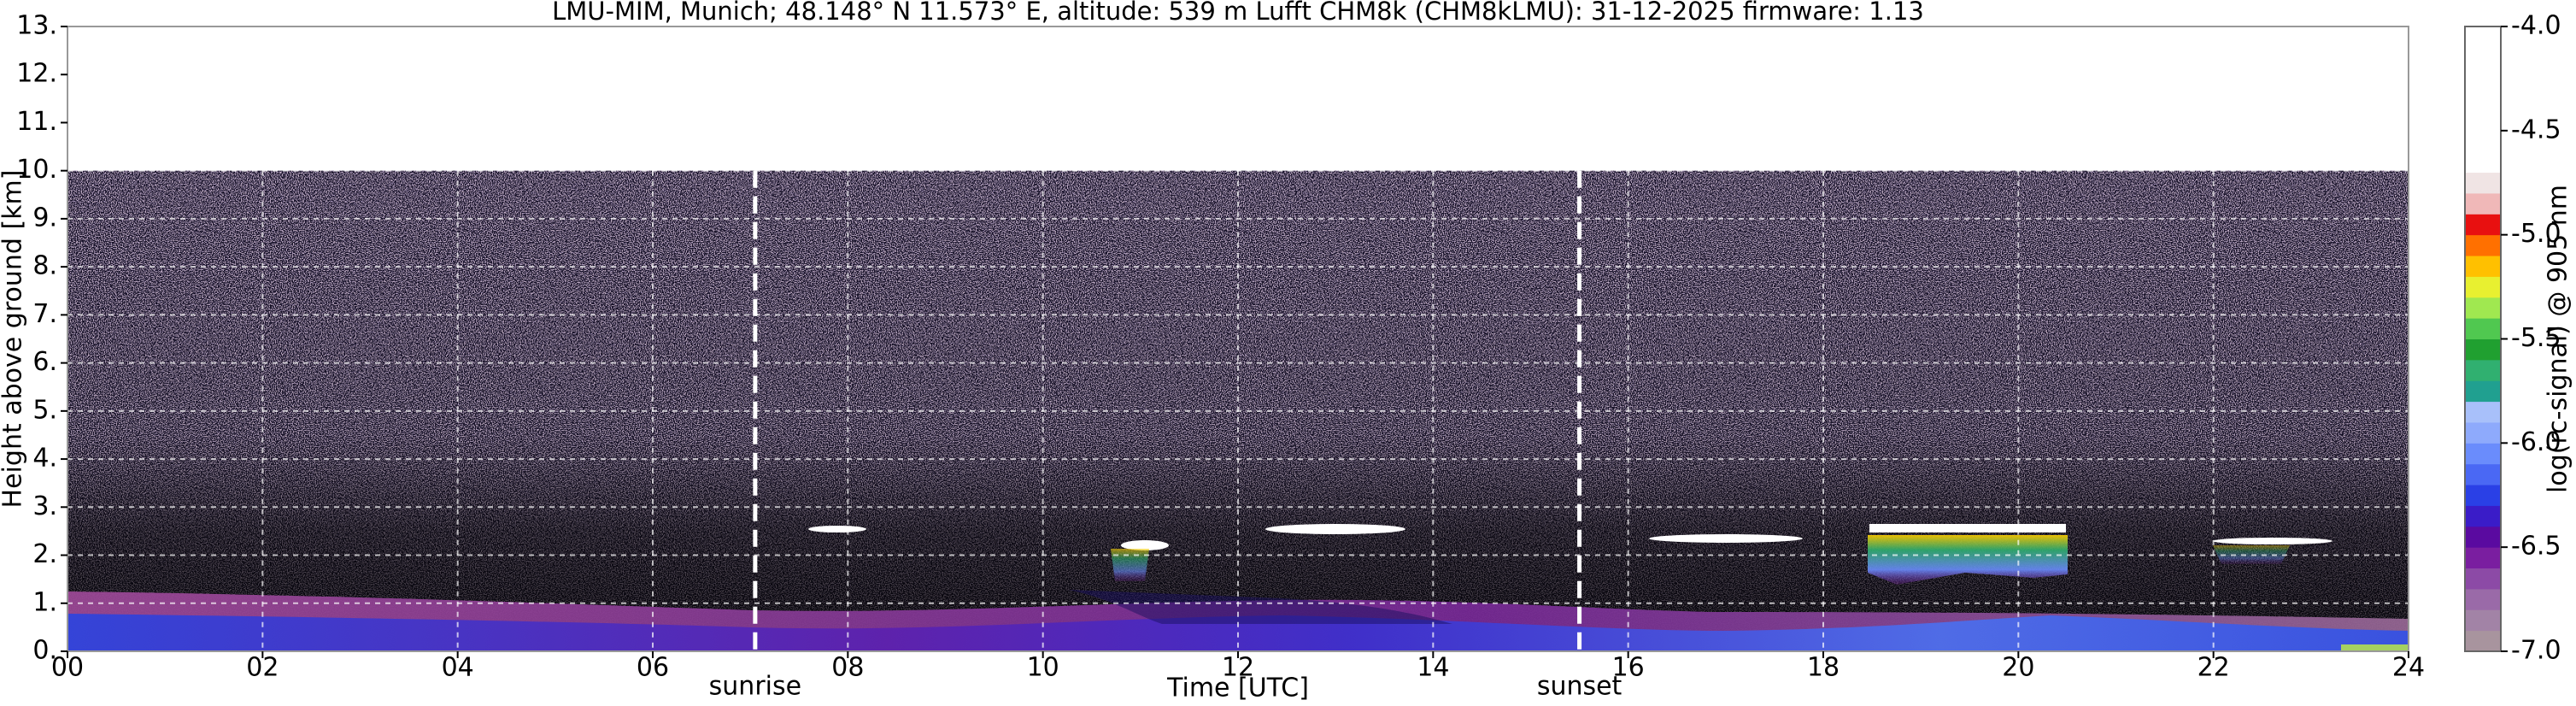 Image resolution: width=2576 pixels, height=706 pixels. I want to click on colorbar-label: log(rc-signal) @ 905 nm, so click(2558, 339).